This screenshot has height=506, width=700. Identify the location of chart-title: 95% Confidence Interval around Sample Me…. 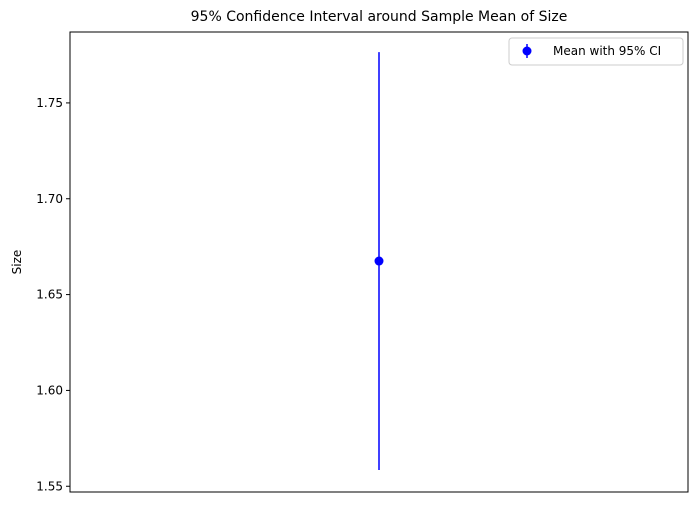
(379, 17).